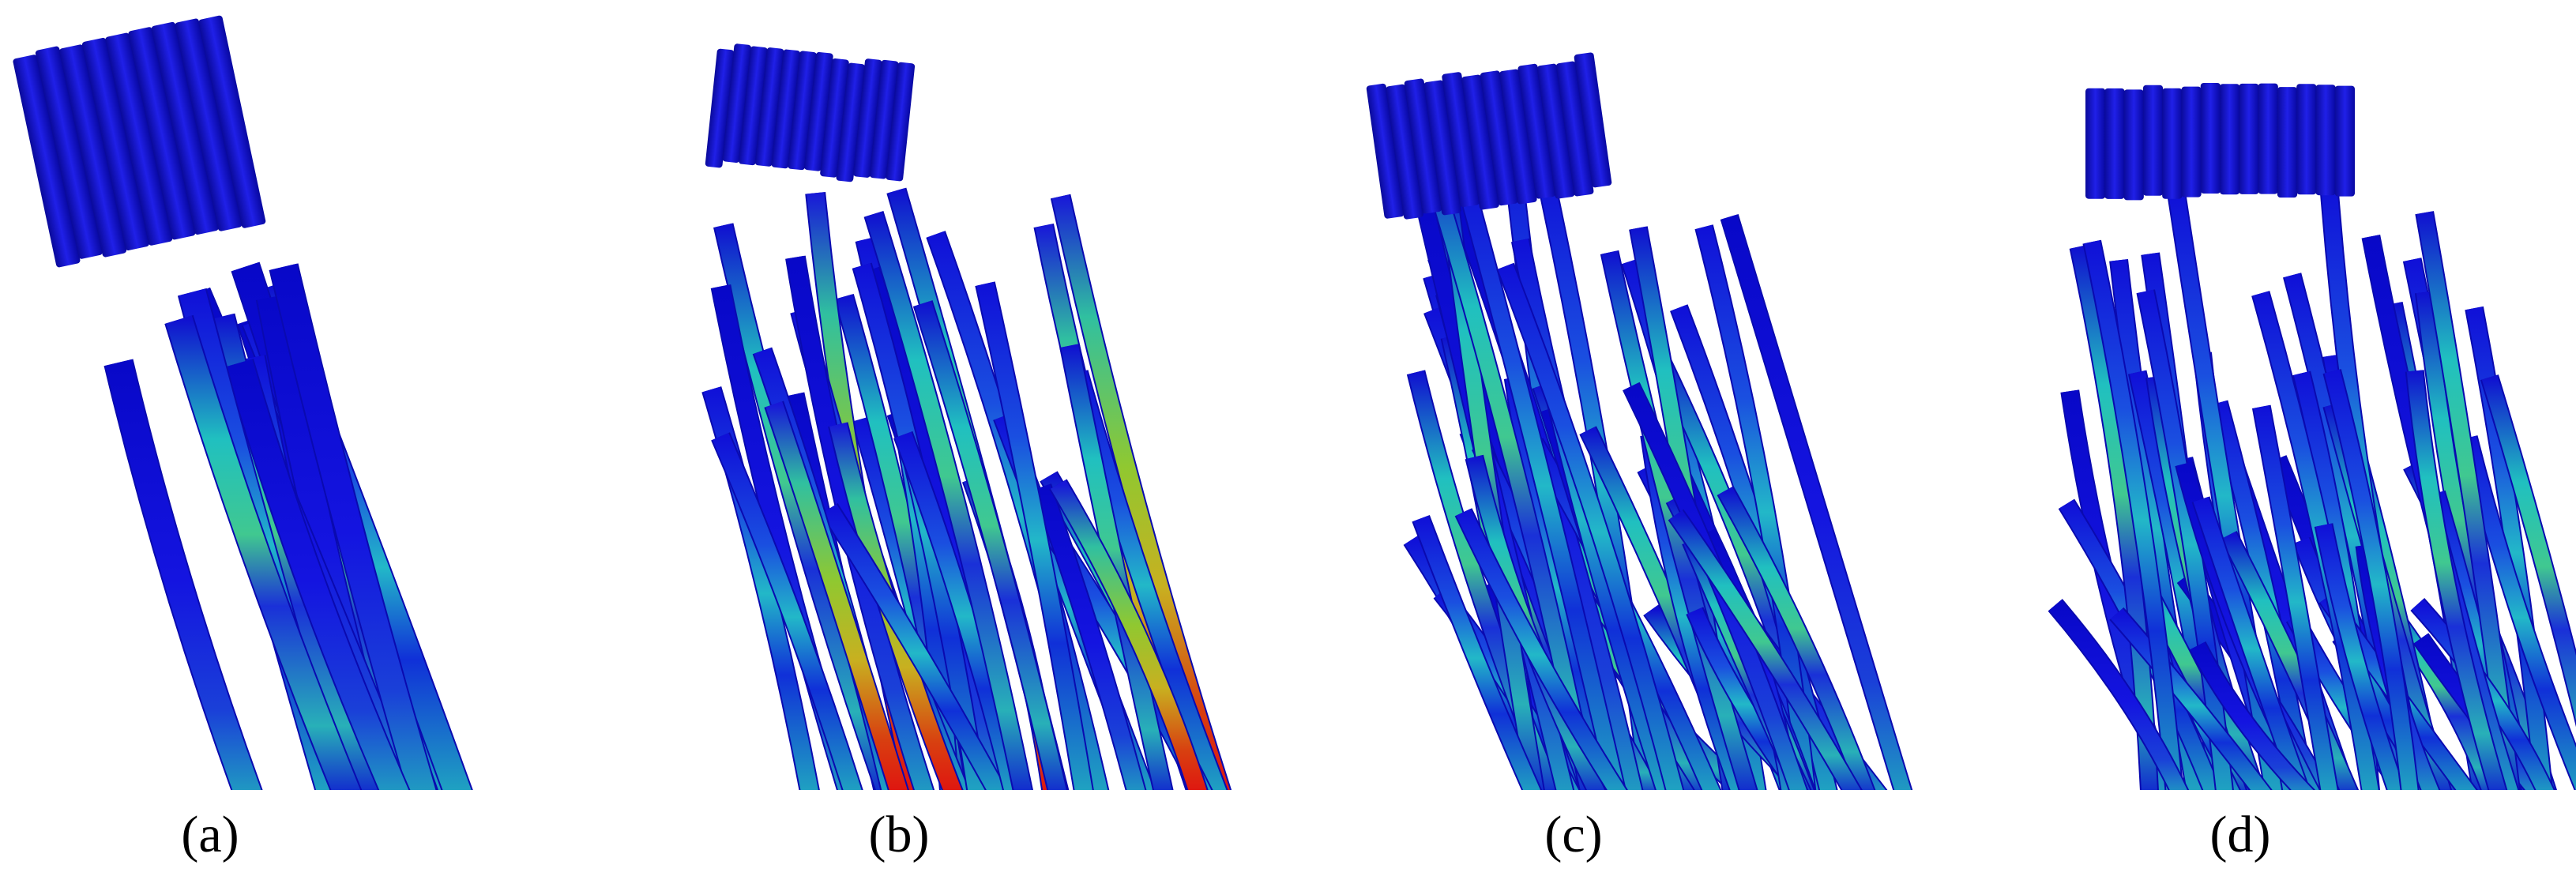 Image resolution: width=2576 pixels, height=895 pixels. What do you see at coordinates (210, 834) in the screenshot?
I see `panel-label: (a)` at bounding box center [210, 834].